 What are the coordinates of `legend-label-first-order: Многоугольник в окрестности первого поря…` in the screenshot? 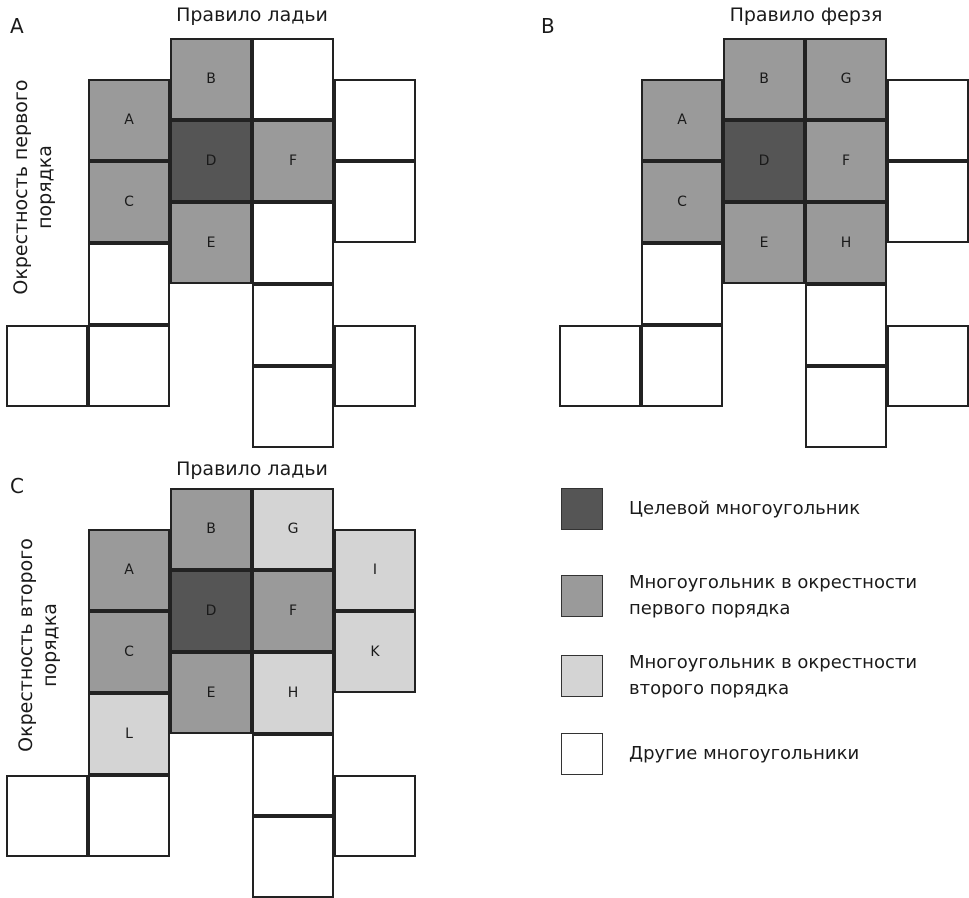 It's located at (773, 595).